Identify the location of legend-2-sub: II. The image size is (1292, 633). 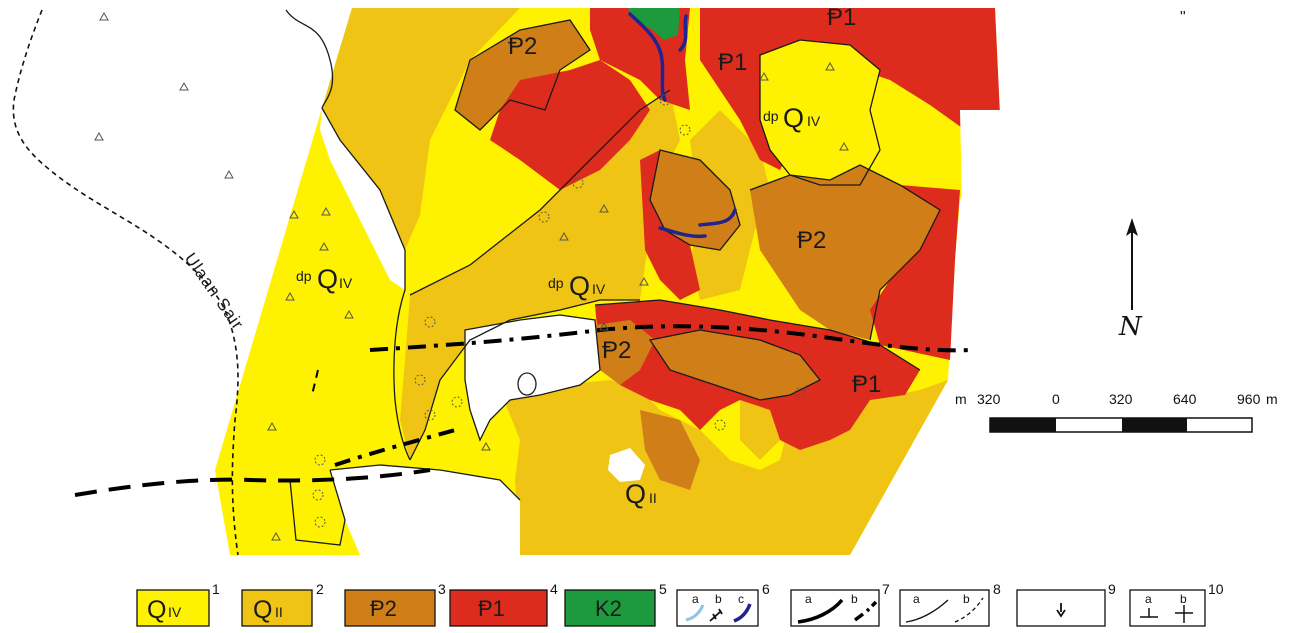
(279, 612).